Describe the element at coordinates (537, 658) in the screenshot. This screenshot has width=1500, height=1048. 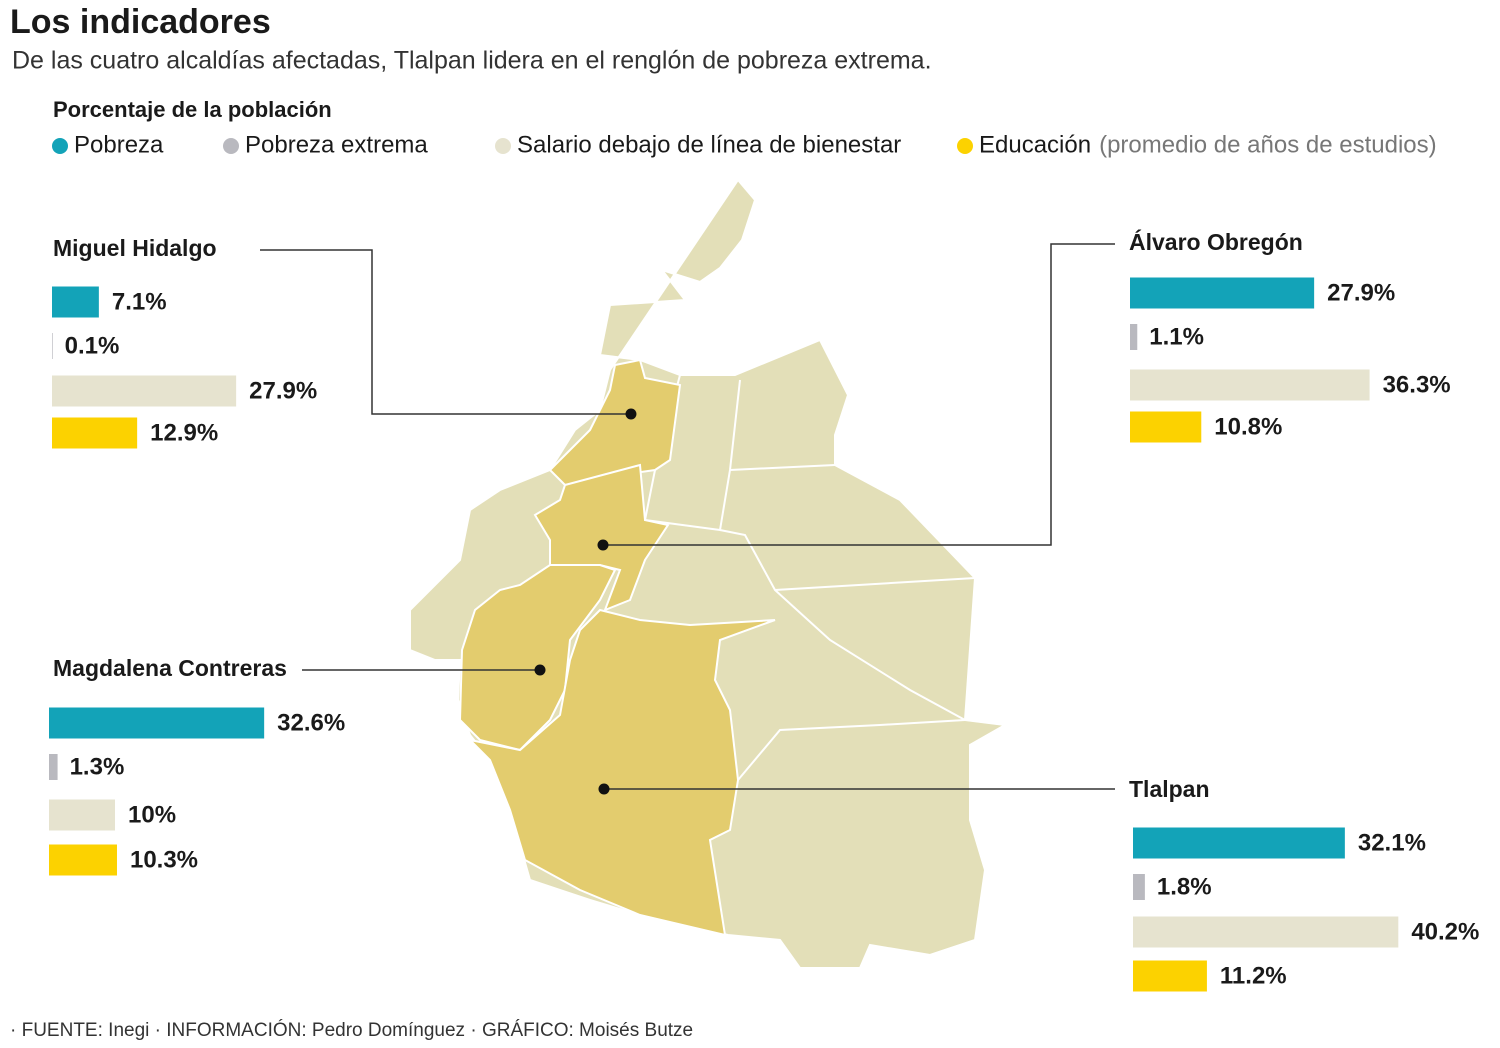
I see `map-magdalena-contreras` at that location.